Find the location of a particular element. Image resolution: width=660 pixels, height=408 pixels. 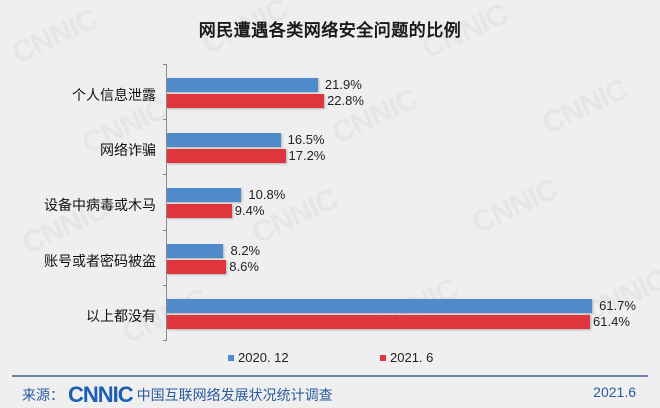

category-label: 设备中病毒或木马 is located at coordinates (100, 206).